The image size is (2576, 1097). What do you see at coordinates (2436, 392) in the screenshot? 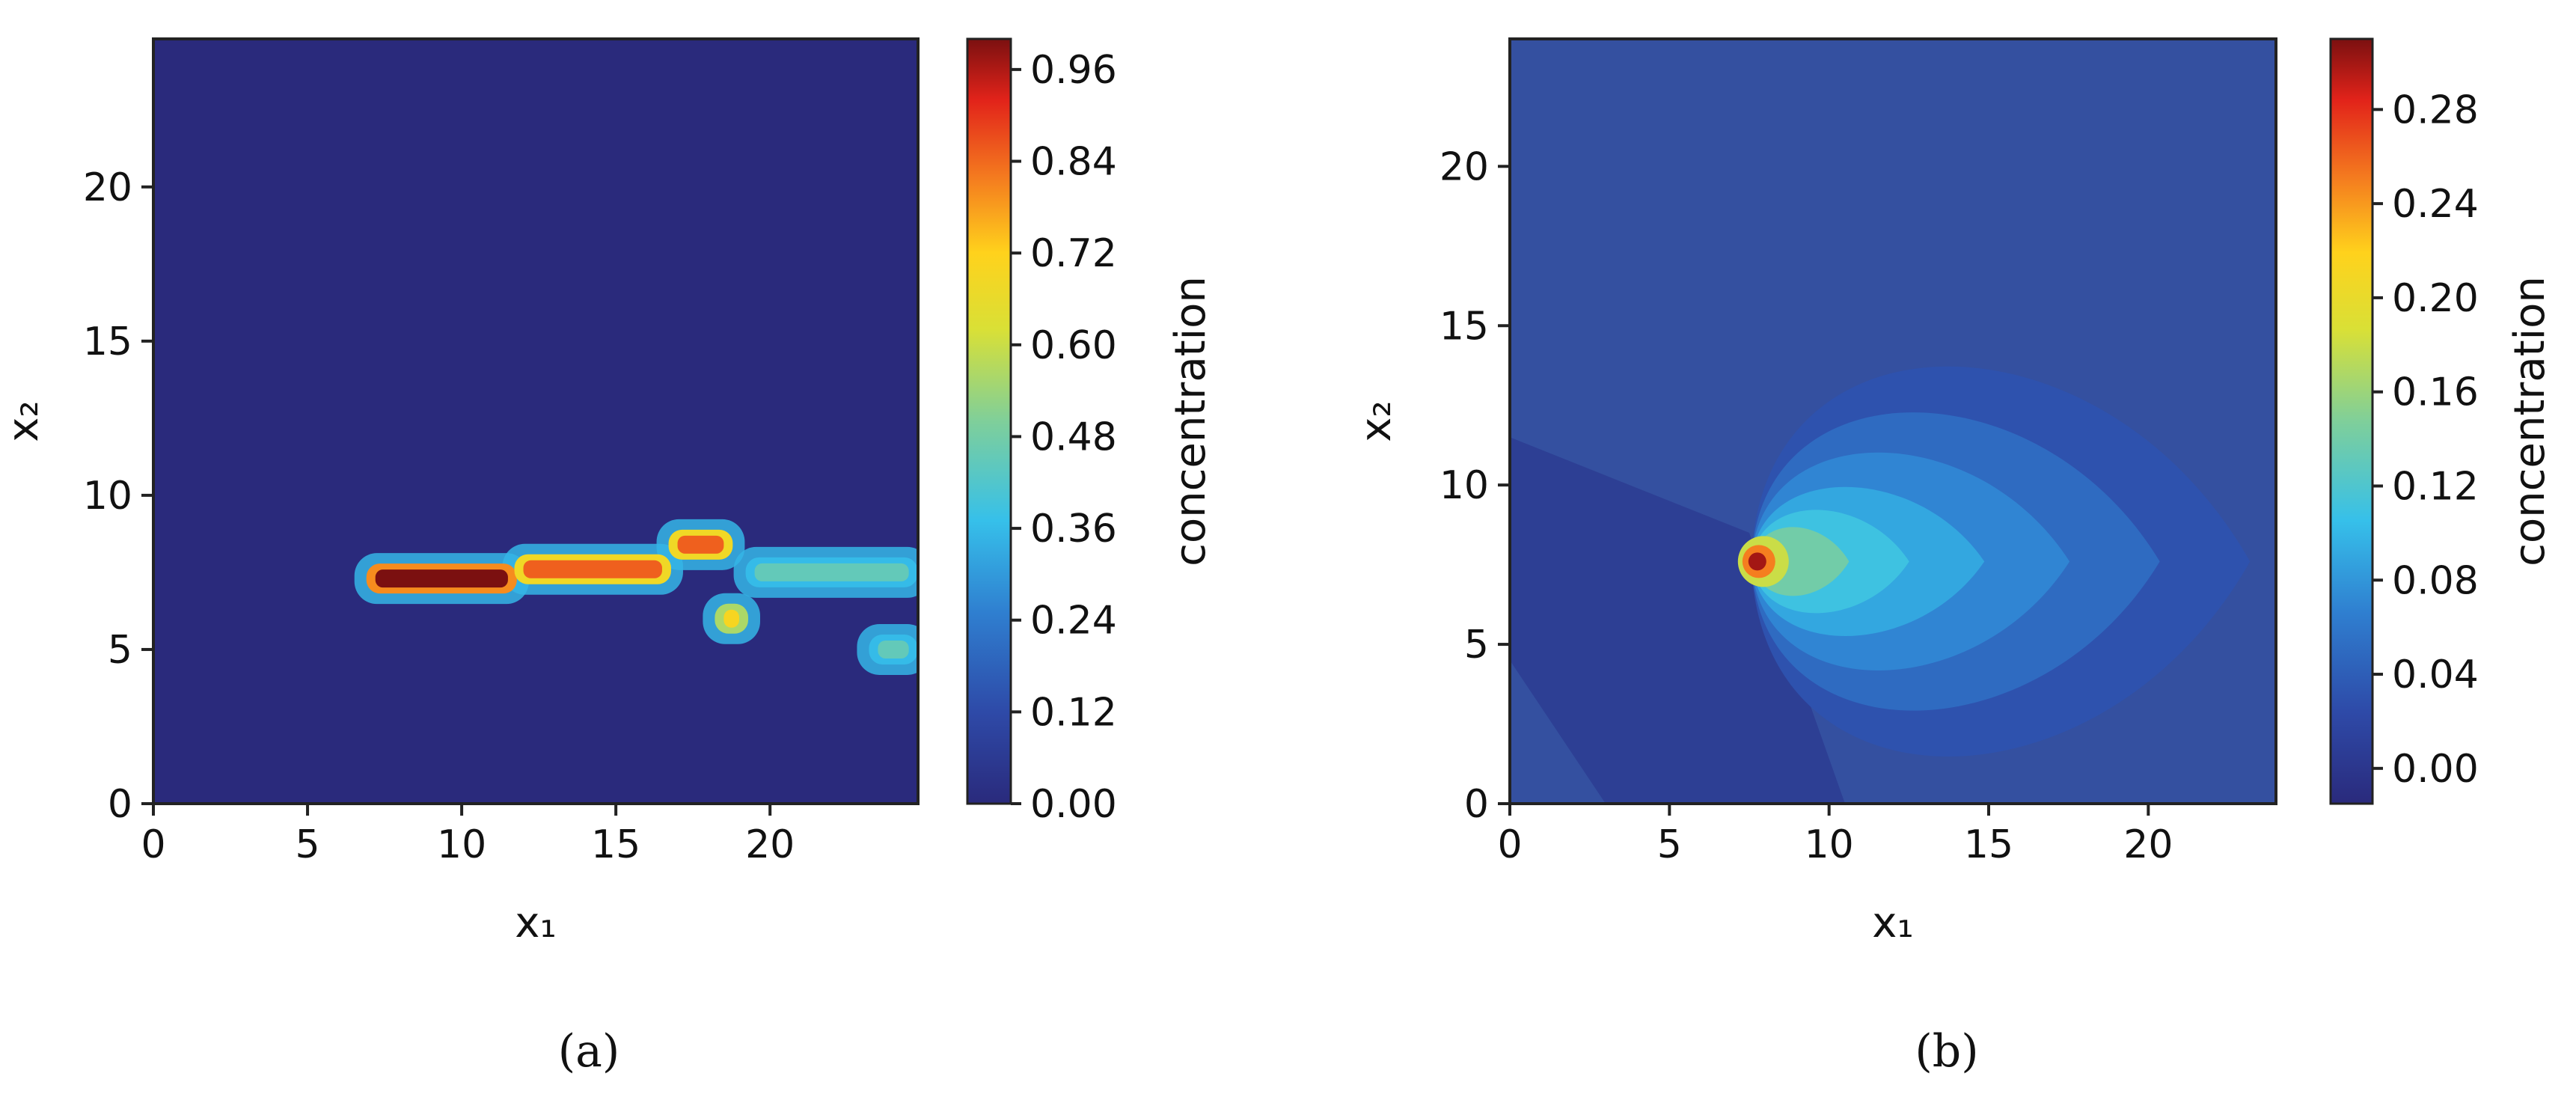
I see `colorbar-tick-label: 0.16` at bounding box center [2436, 392].